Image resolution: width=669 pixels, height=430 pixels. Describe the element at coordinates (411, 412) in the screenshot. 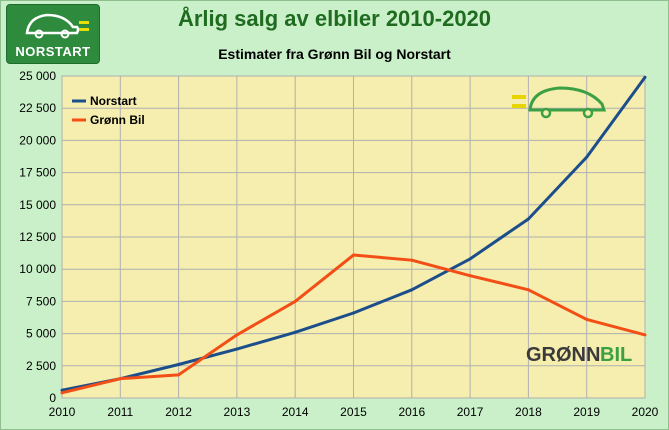

I see `x-tick-label: 2016` at that location.